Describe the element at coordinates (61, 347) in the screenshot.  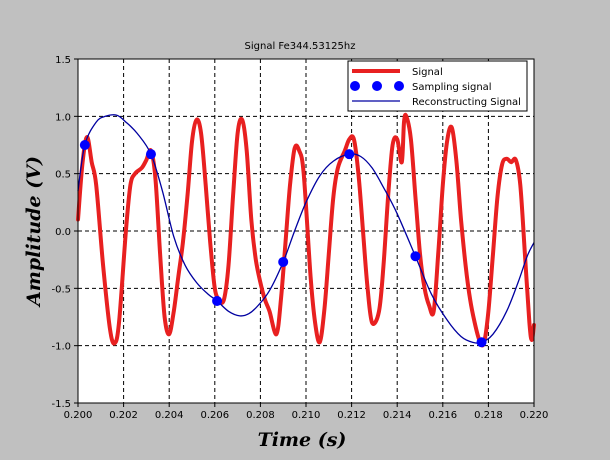
I see `y-tick-label: -1.0` at that location.